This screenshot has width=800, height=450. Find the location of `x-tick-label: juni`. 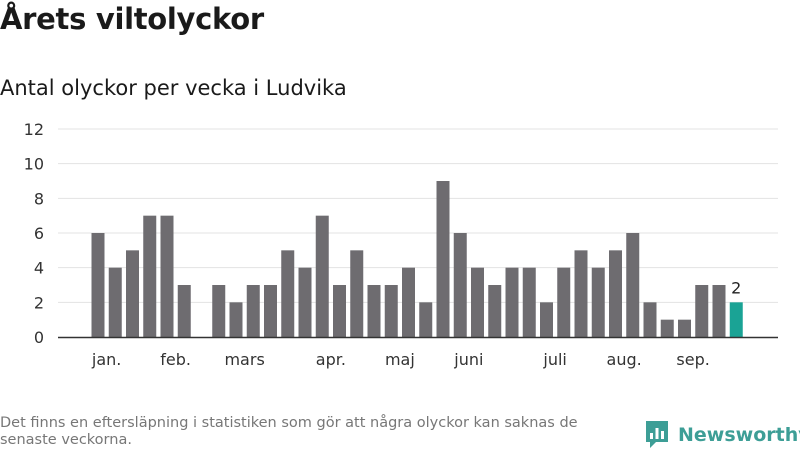

x-tick-label: juni is located at coordinates (468, 359).